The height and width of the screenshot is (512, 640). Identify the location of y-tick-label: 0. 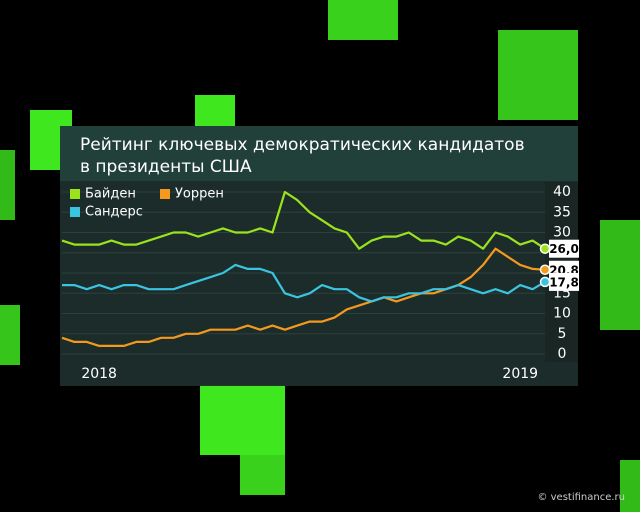
(562, 354).